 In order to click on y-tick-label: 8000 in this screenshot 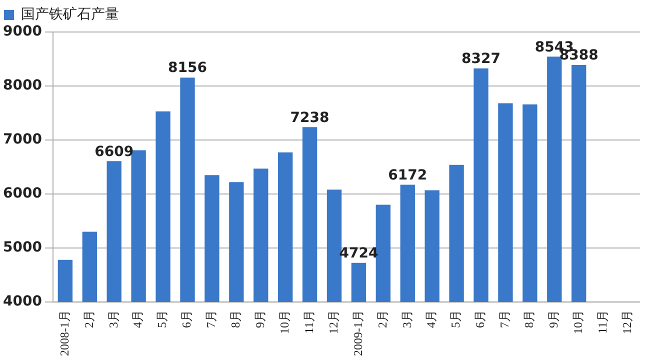, I will do `click(22, 86)`.